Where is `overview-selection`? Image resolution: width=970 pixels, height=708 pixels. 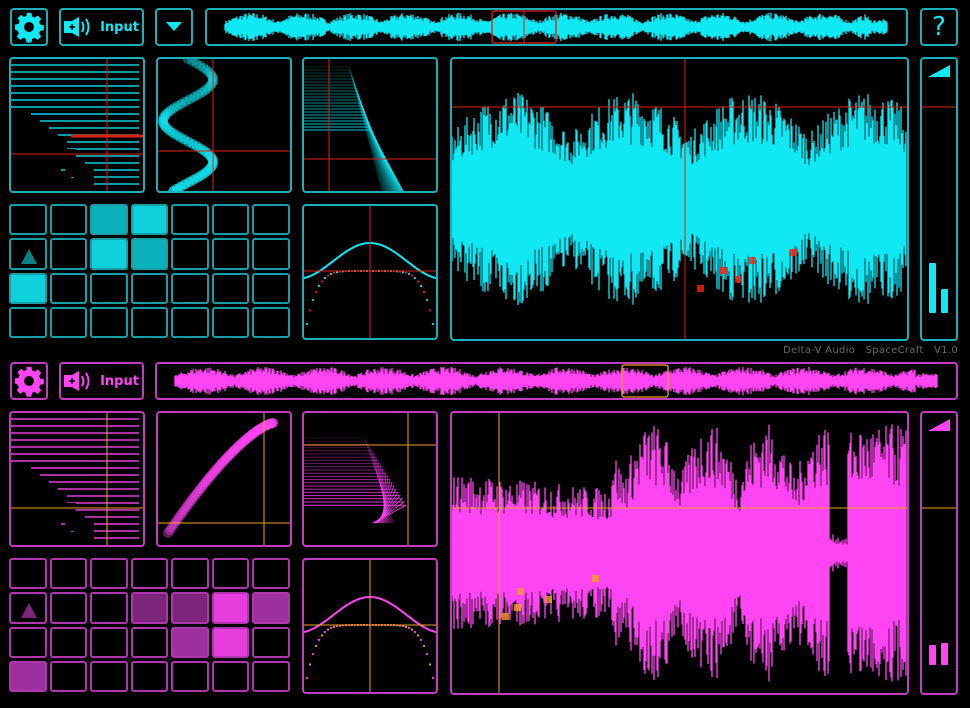
overview-selection is located at coordinates (645, 381).